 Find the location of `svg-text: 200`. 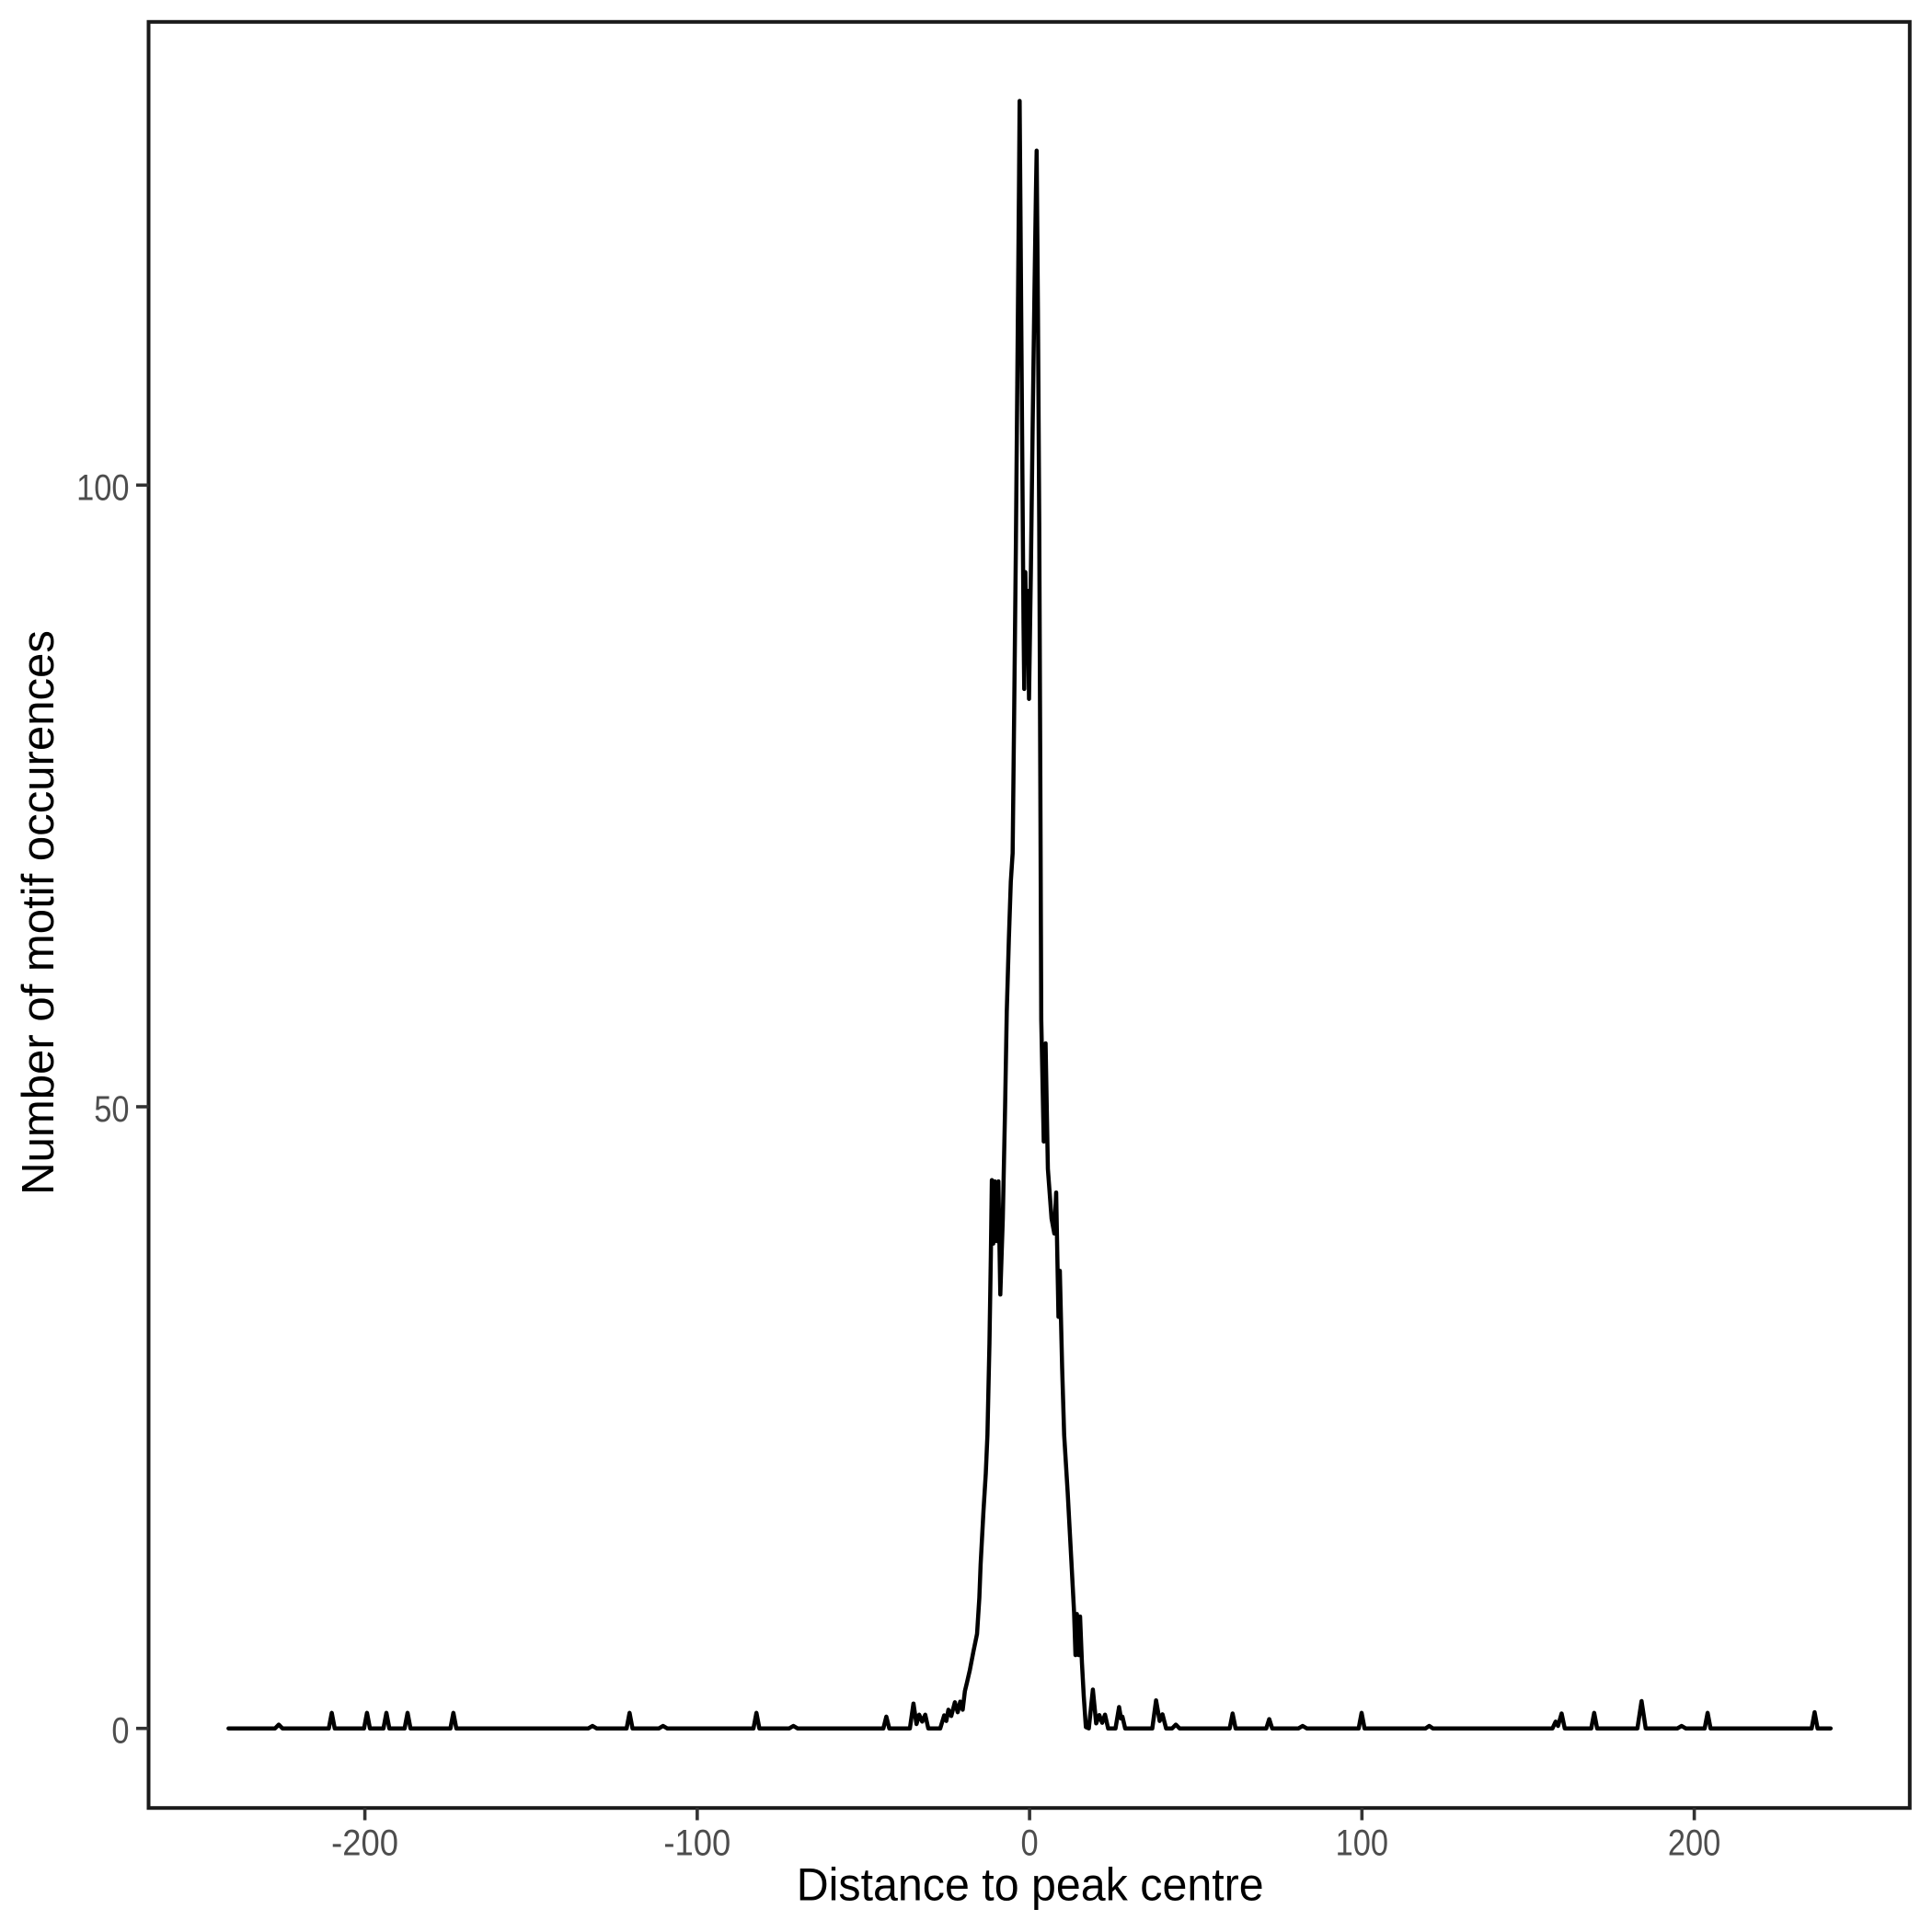

svg-text: 200 is located at coordinates (1694, 1842).